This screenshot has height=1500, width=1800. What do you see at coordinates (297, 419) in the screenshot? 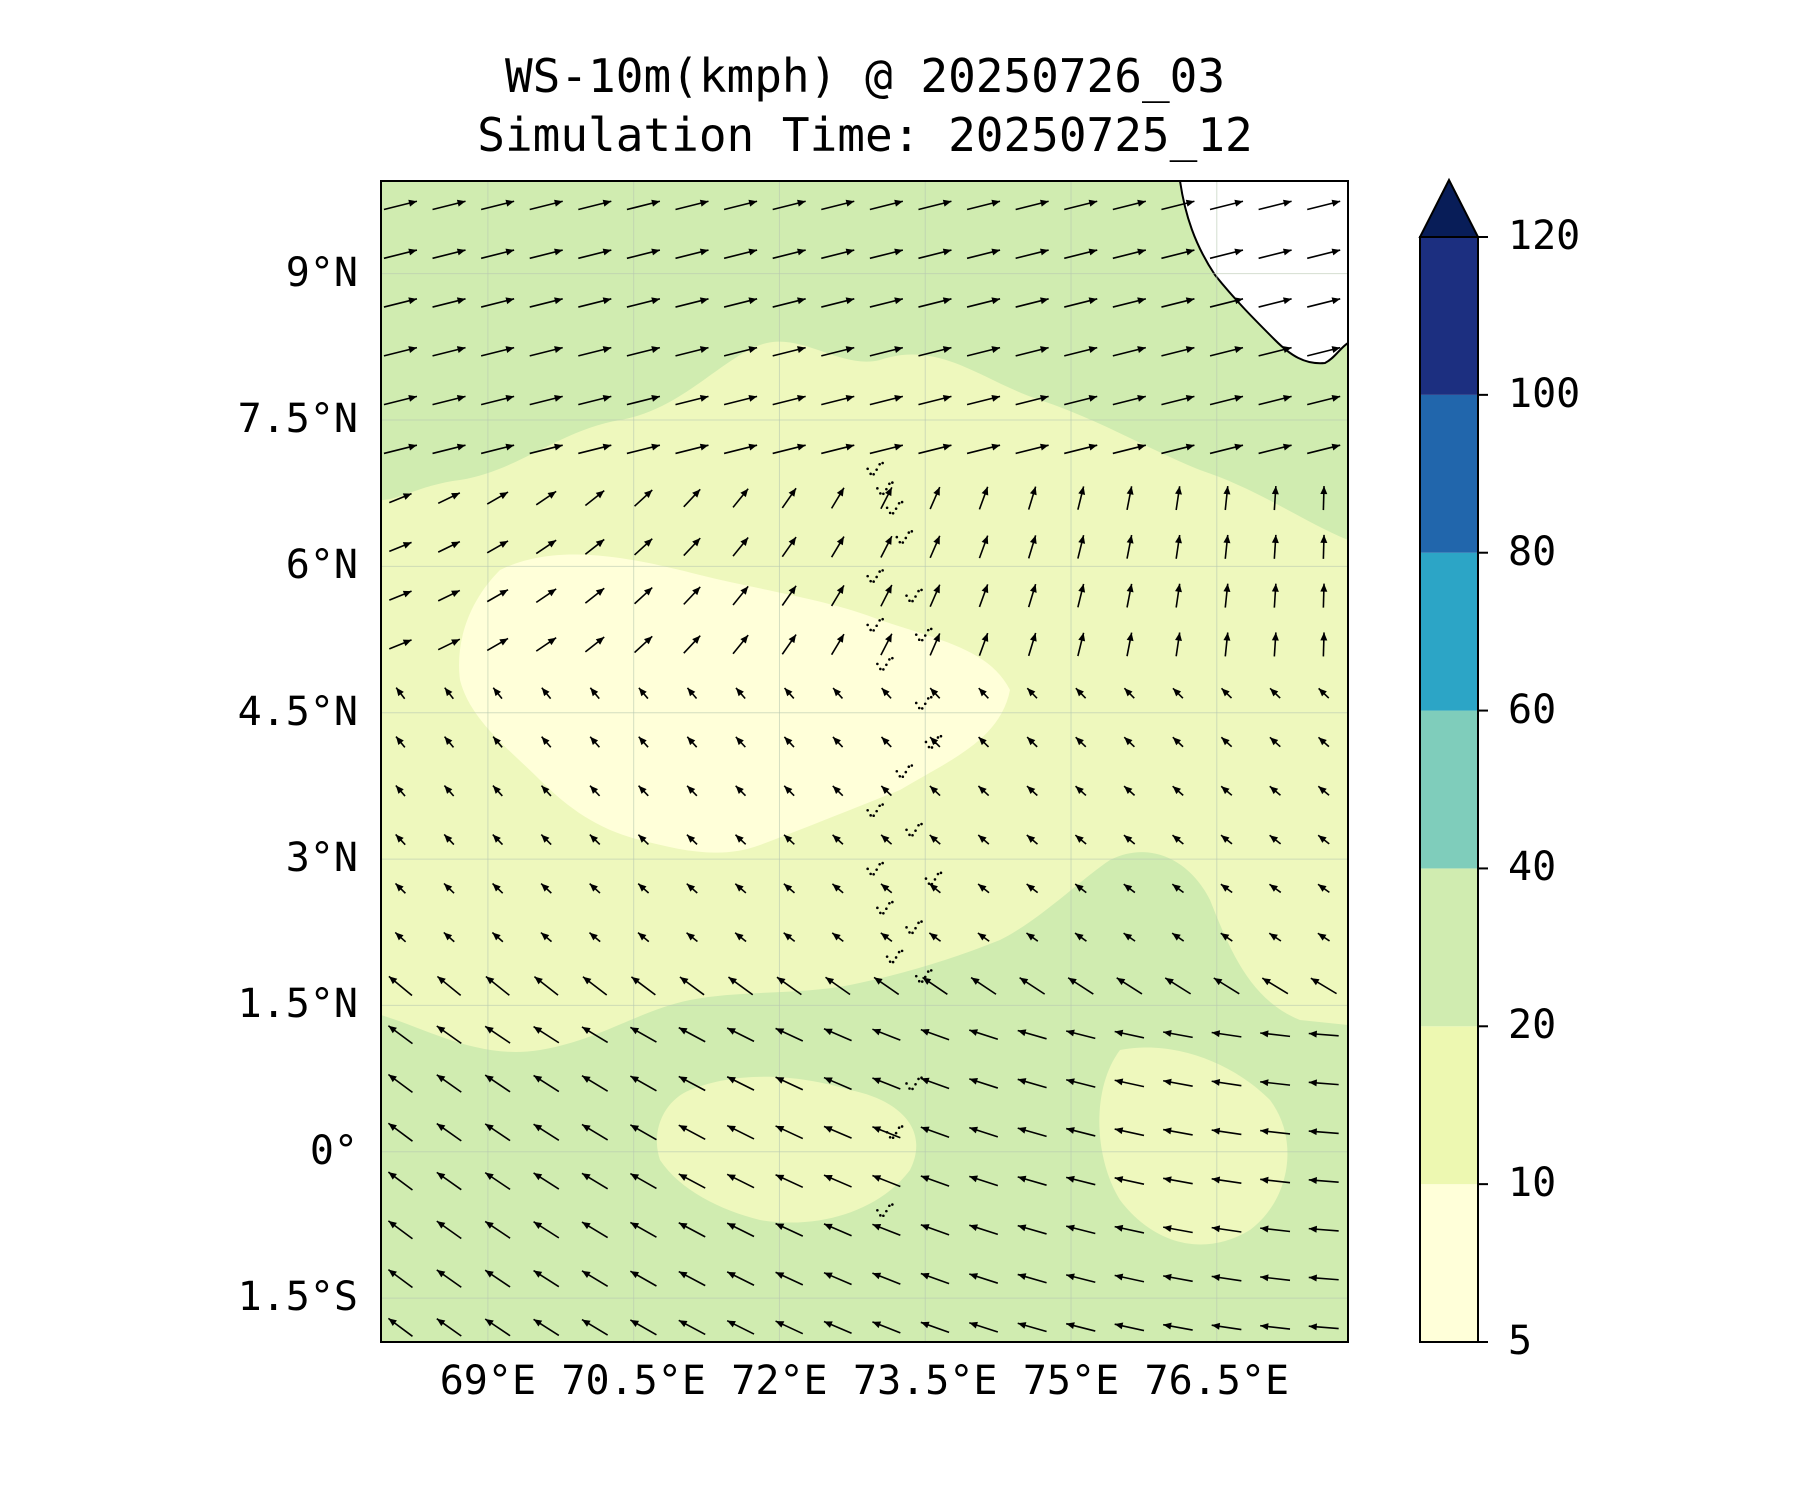
I see `lat-tick-label: 7.5°N` at bounding box center [297, 419].